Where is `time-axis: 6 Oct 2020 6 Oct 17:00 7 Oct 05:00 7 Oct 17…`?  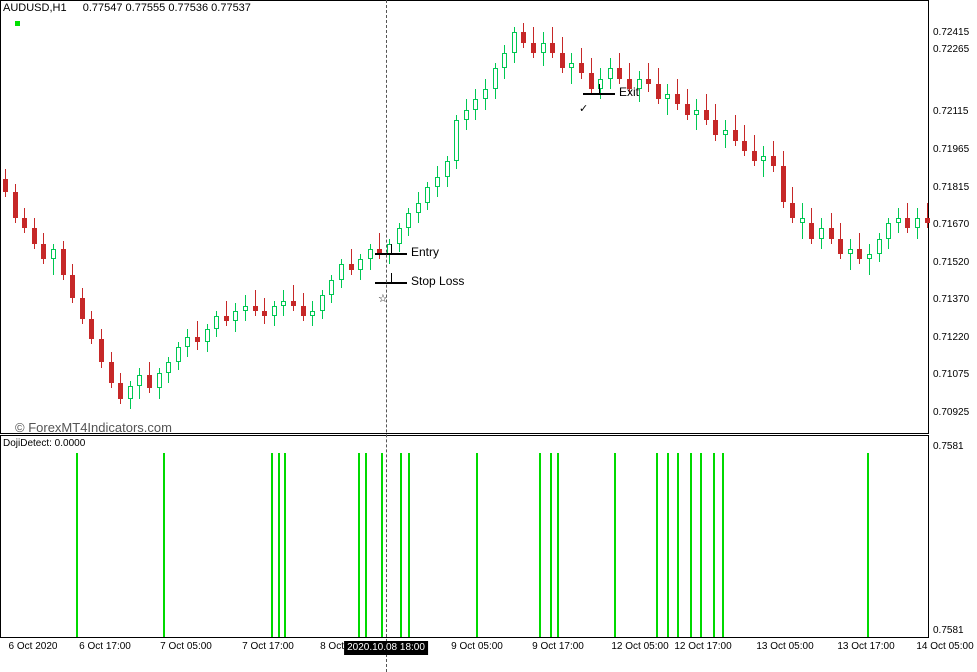
time-axis: 6 Oct 2020 6 Oct 17:00 7 Oct 05:00 7 Oct 17… is located at coordinates (487, 655).